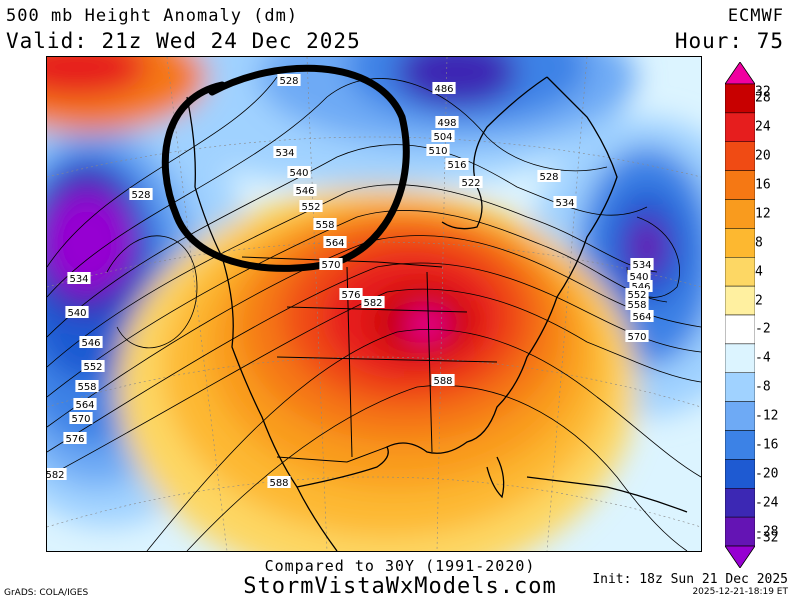  I want to click on contour-label: 522, so click(470, 183).